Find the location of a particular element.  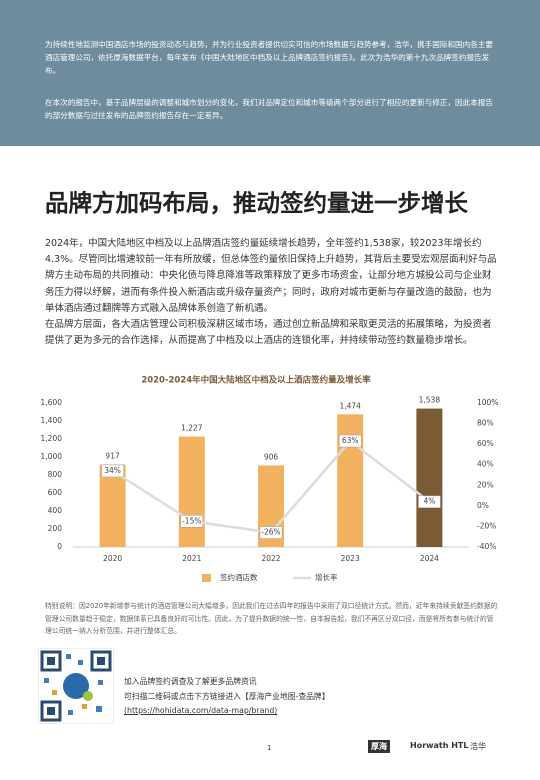

line-value-label: 34% is located at coordinates (112, 470).